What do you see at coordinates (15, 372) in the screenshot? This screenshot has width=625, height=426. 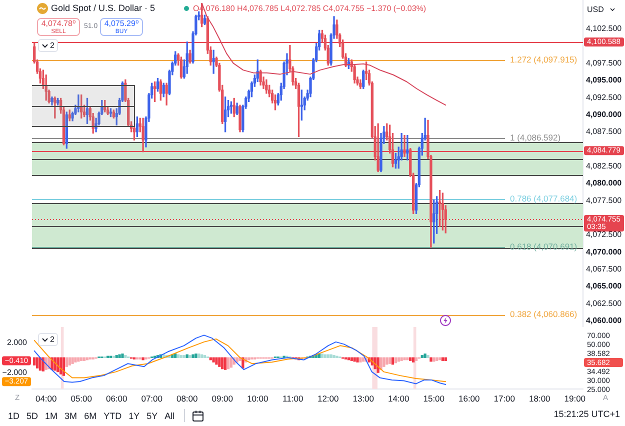 I see `y-tick-label: −2.000` at bounding box center [15, 372].